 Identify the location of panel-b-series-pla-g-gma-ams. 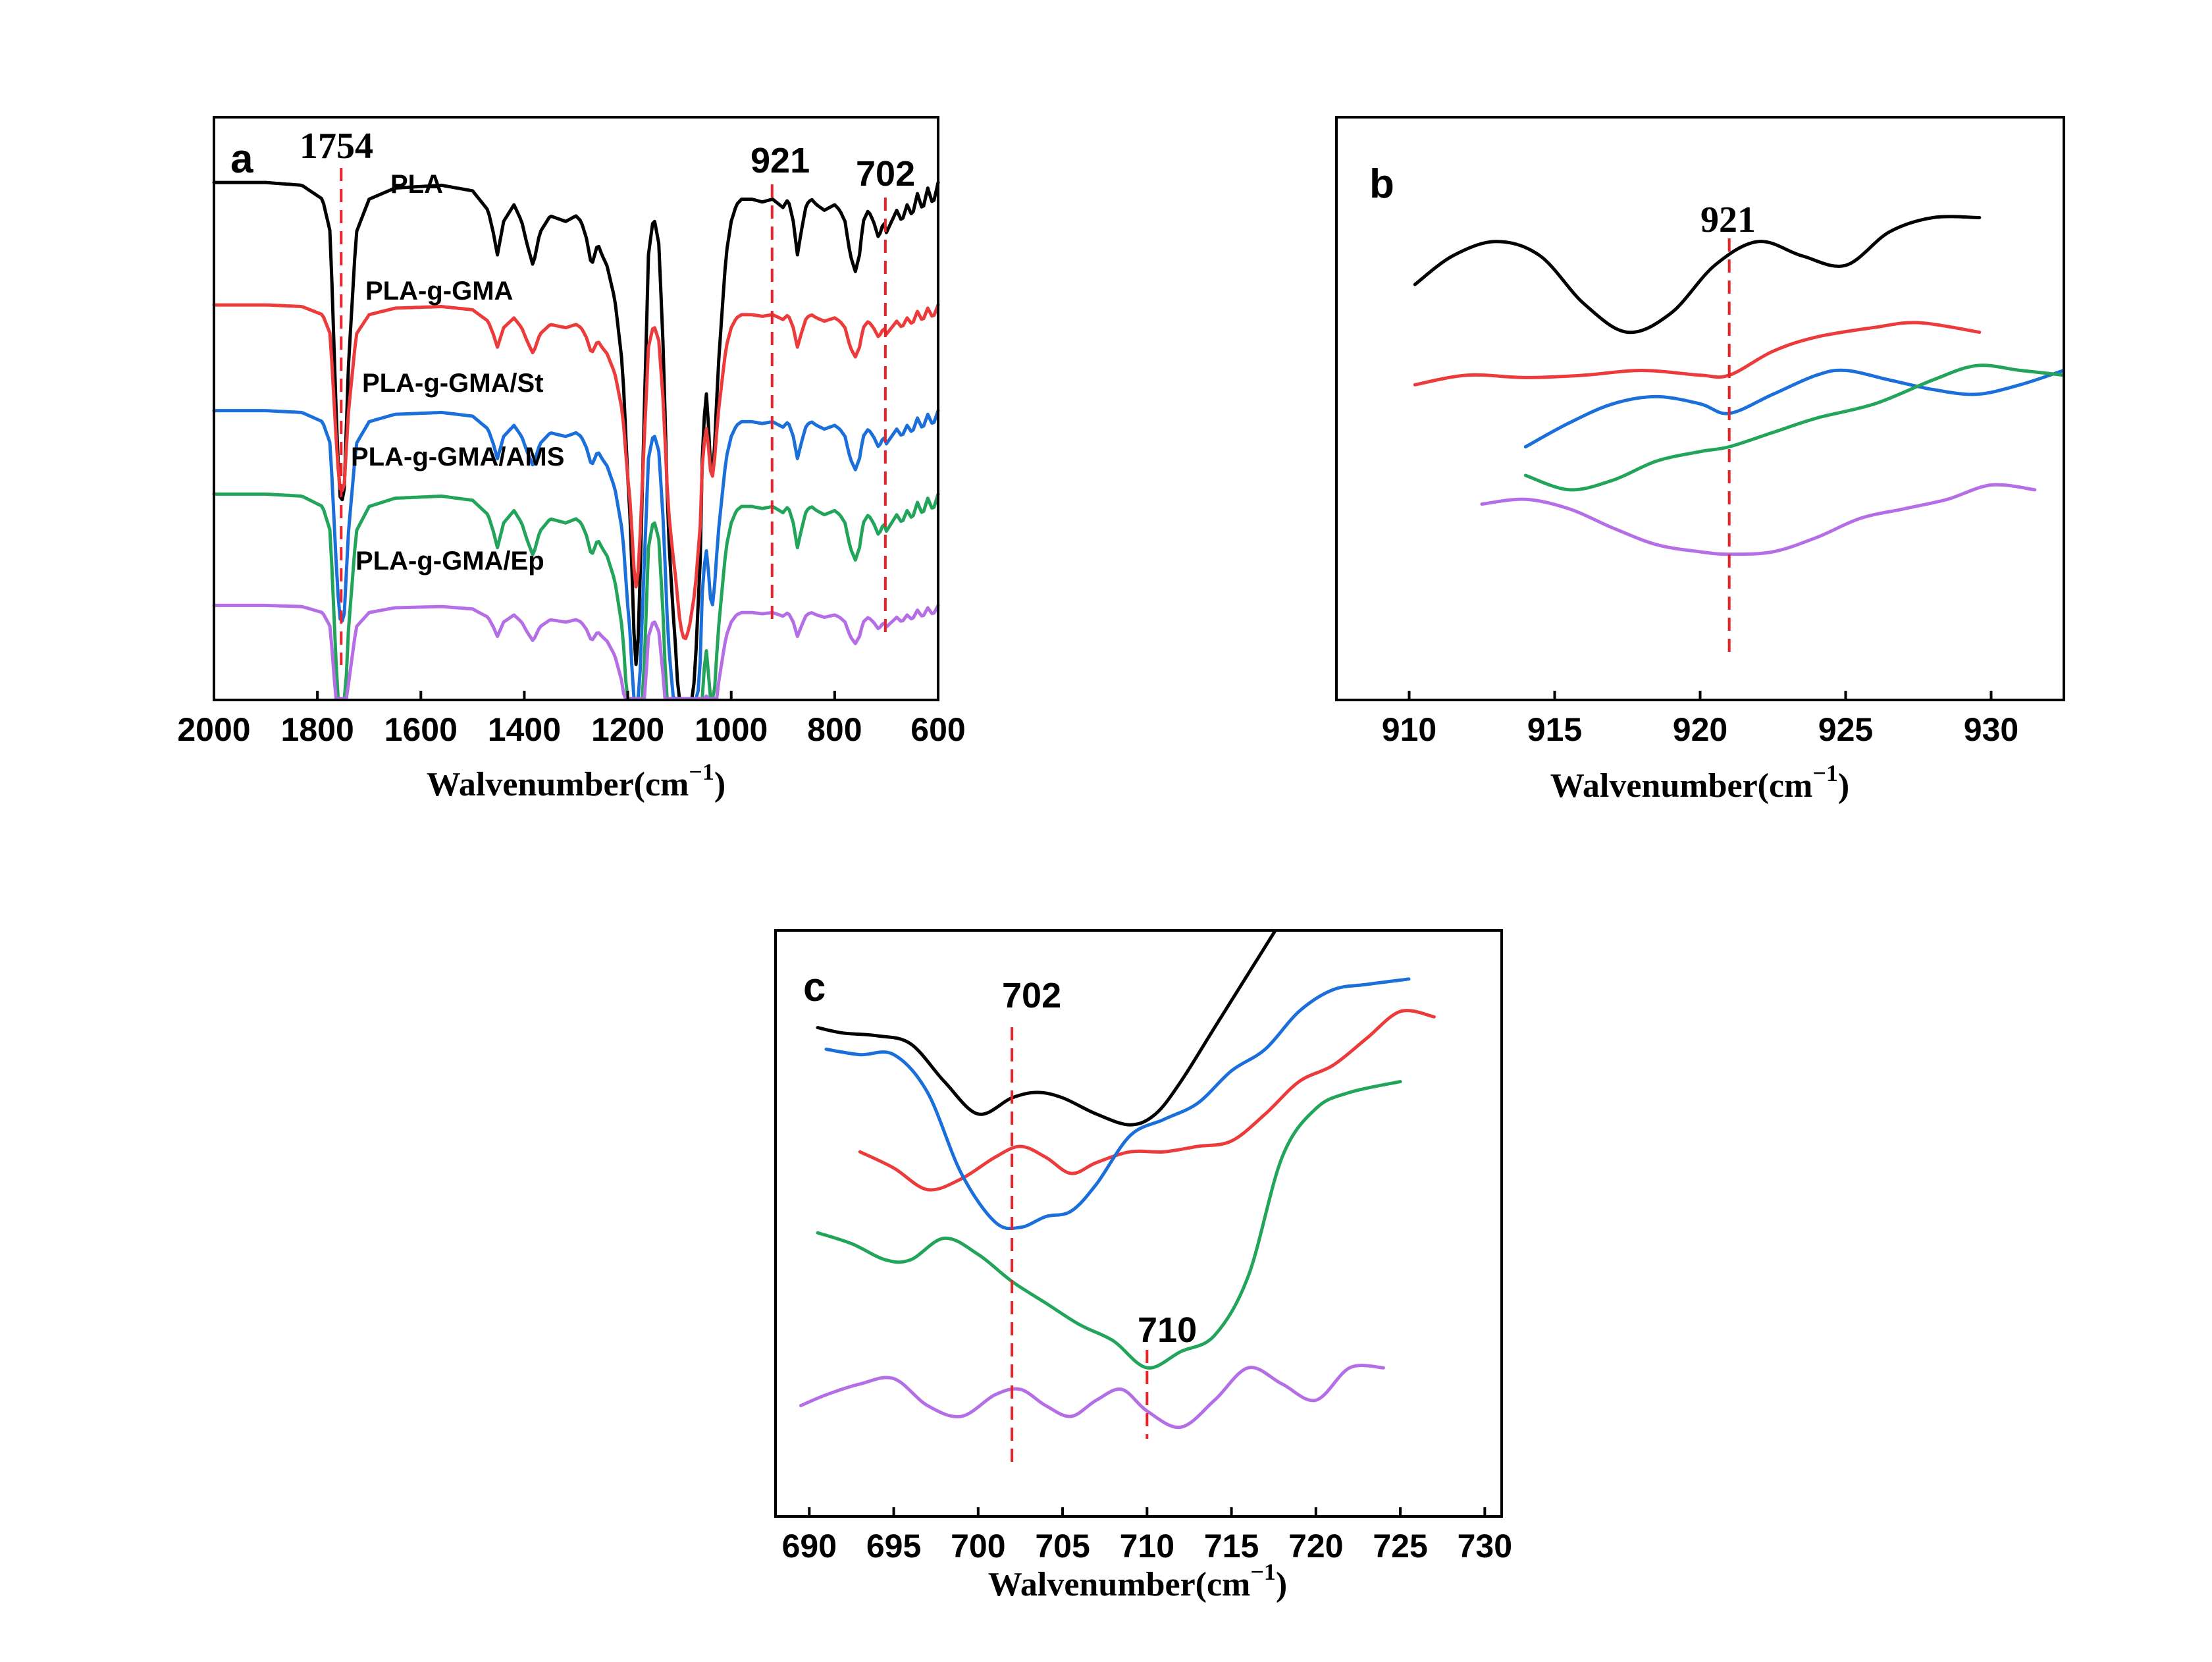
(1794, 428).